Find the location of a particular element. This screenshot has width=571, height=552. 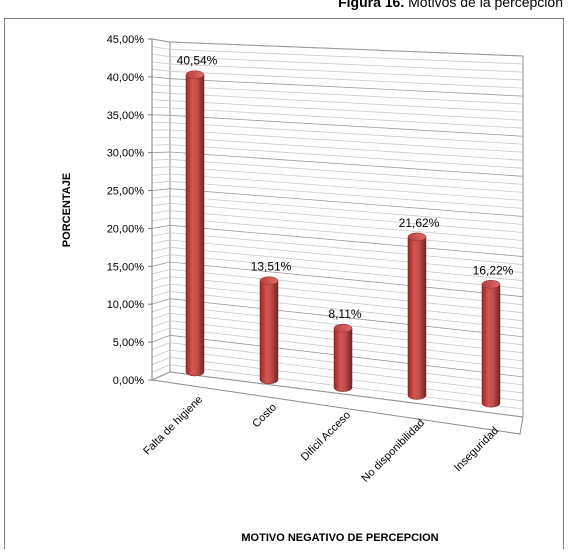

x-tick-label: Inseguridad is located at coordinates (476, 449).